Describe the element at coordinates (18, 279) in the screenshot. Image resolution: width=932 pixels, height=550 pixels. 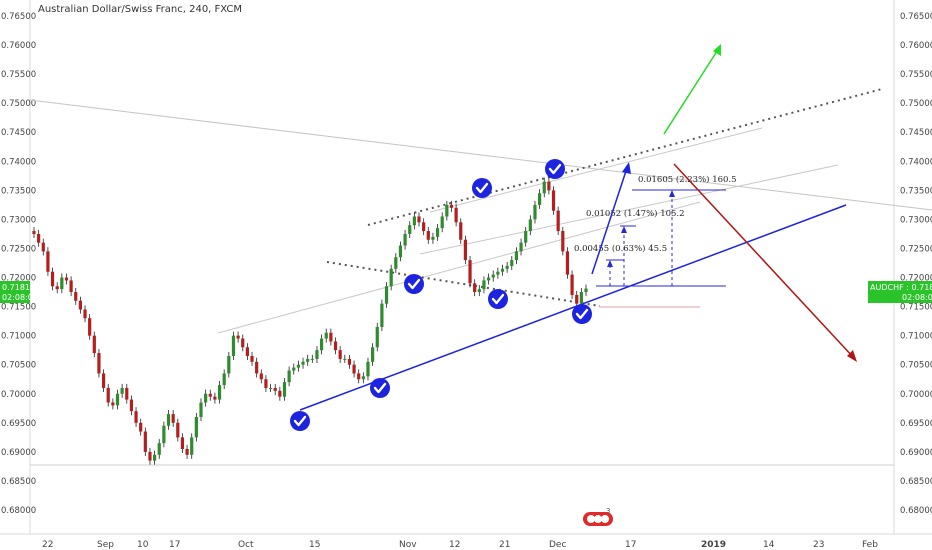
I see `y-tick-left: 0.72000` at that location.